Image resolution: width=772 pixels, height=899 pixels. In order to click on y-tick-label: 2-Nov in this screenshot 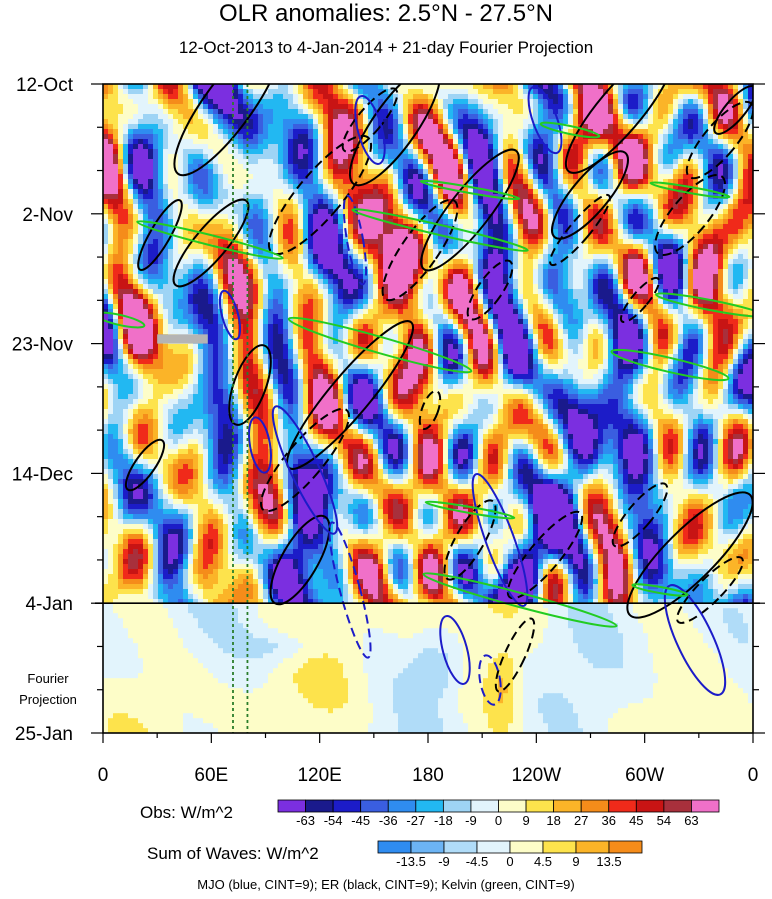, I will do `click(47, 215)`.